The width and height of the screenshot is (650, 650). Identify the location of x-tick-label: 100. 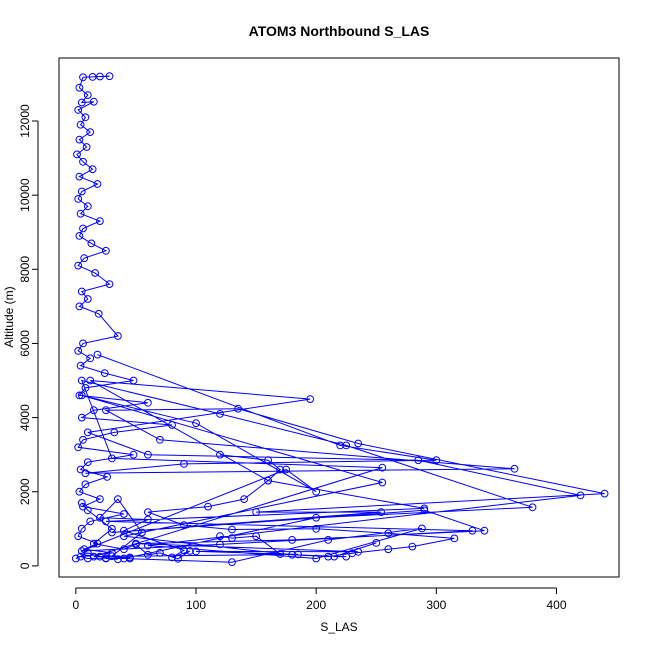
(196, 605).